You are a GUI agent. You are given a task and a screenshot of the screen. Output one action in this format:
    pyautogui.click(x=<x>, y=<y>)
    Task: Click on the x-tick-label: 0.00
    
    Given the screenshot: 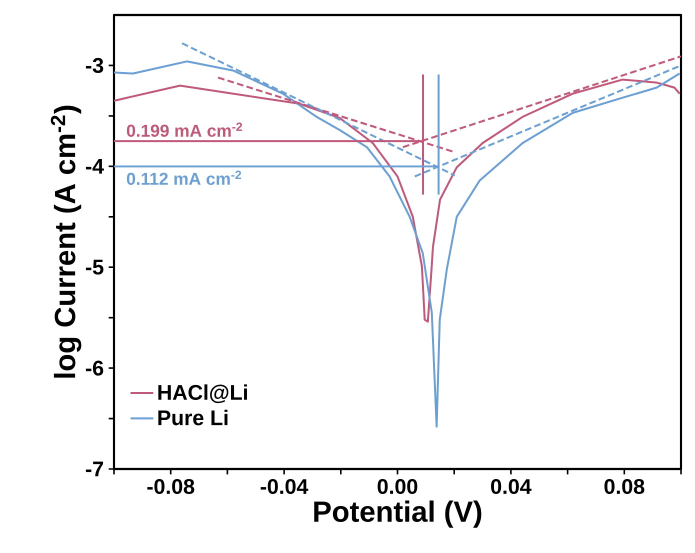 What is the action you would take?
    pyautogui.click(x=398, y=486)
    